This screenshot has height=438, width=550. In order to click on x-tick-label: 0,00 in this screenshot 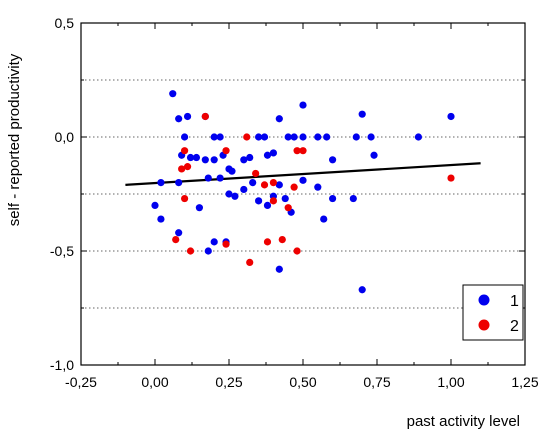, I will do `click(154, 382)`.